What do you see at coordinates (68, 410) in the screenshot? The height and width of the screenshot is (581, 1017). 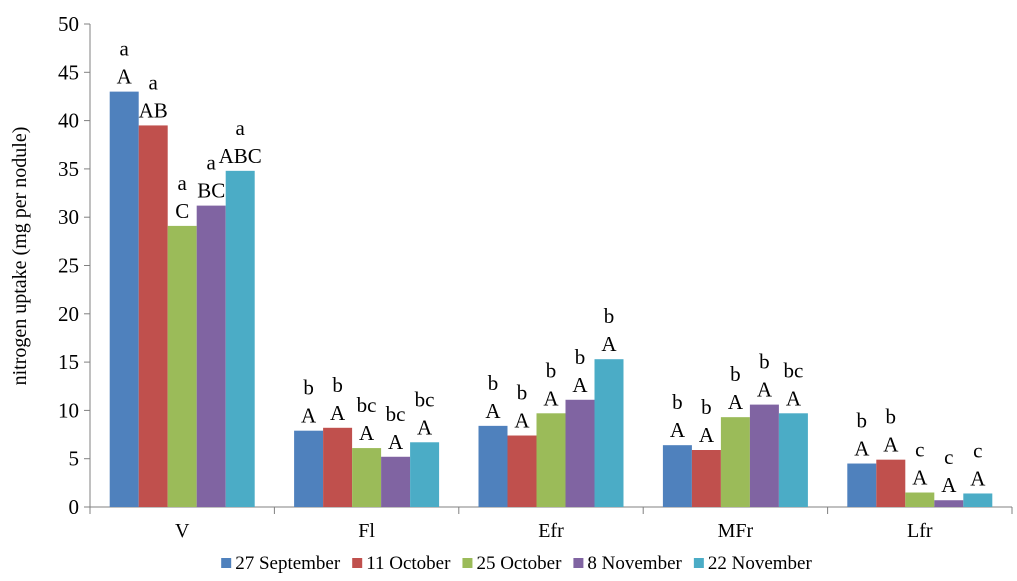 I see `y-tick-label: 10` at bounding box center [68, 410].